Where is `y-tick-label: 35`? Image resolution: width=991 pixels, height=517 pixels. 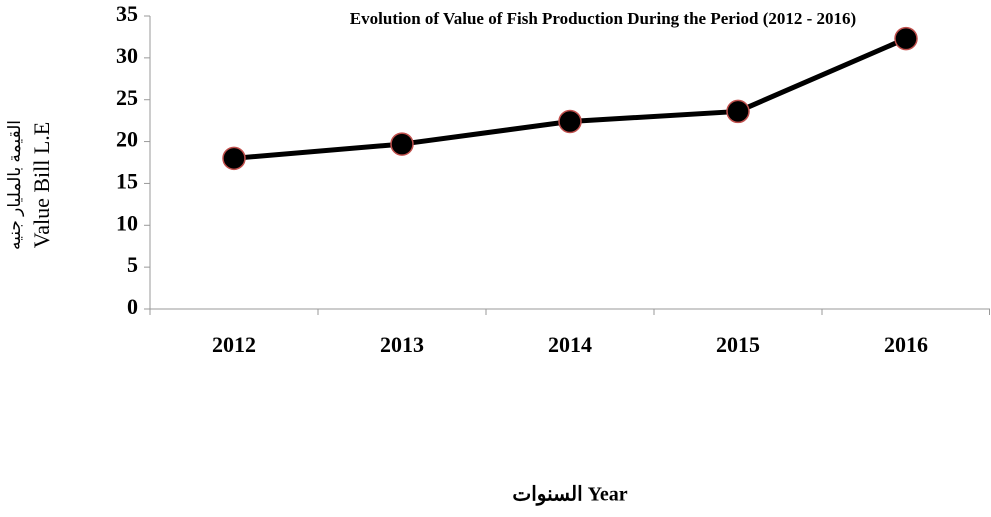 y-tick-label: 35 is located at coordinates (127, 13).